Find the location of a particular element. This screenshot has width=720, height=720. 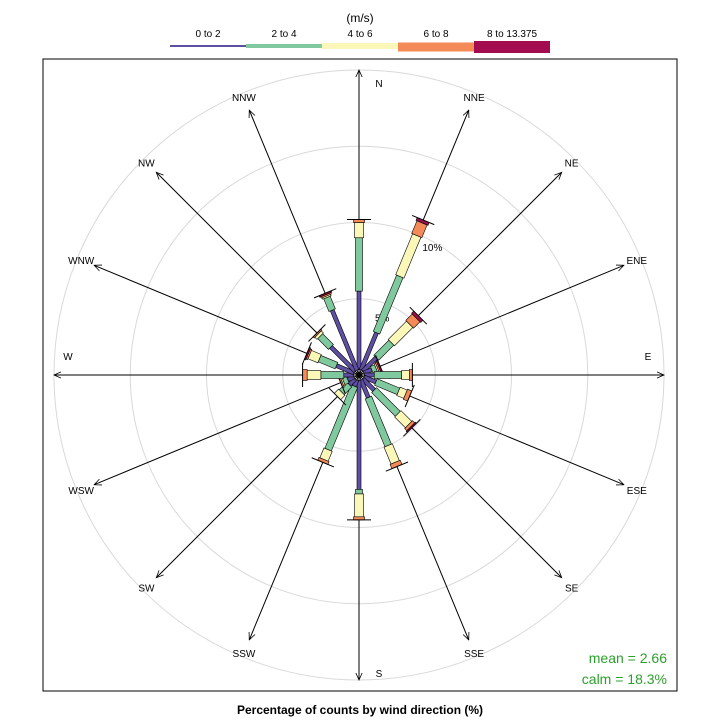

direction-label: NW is located at coordinates (146, 163).